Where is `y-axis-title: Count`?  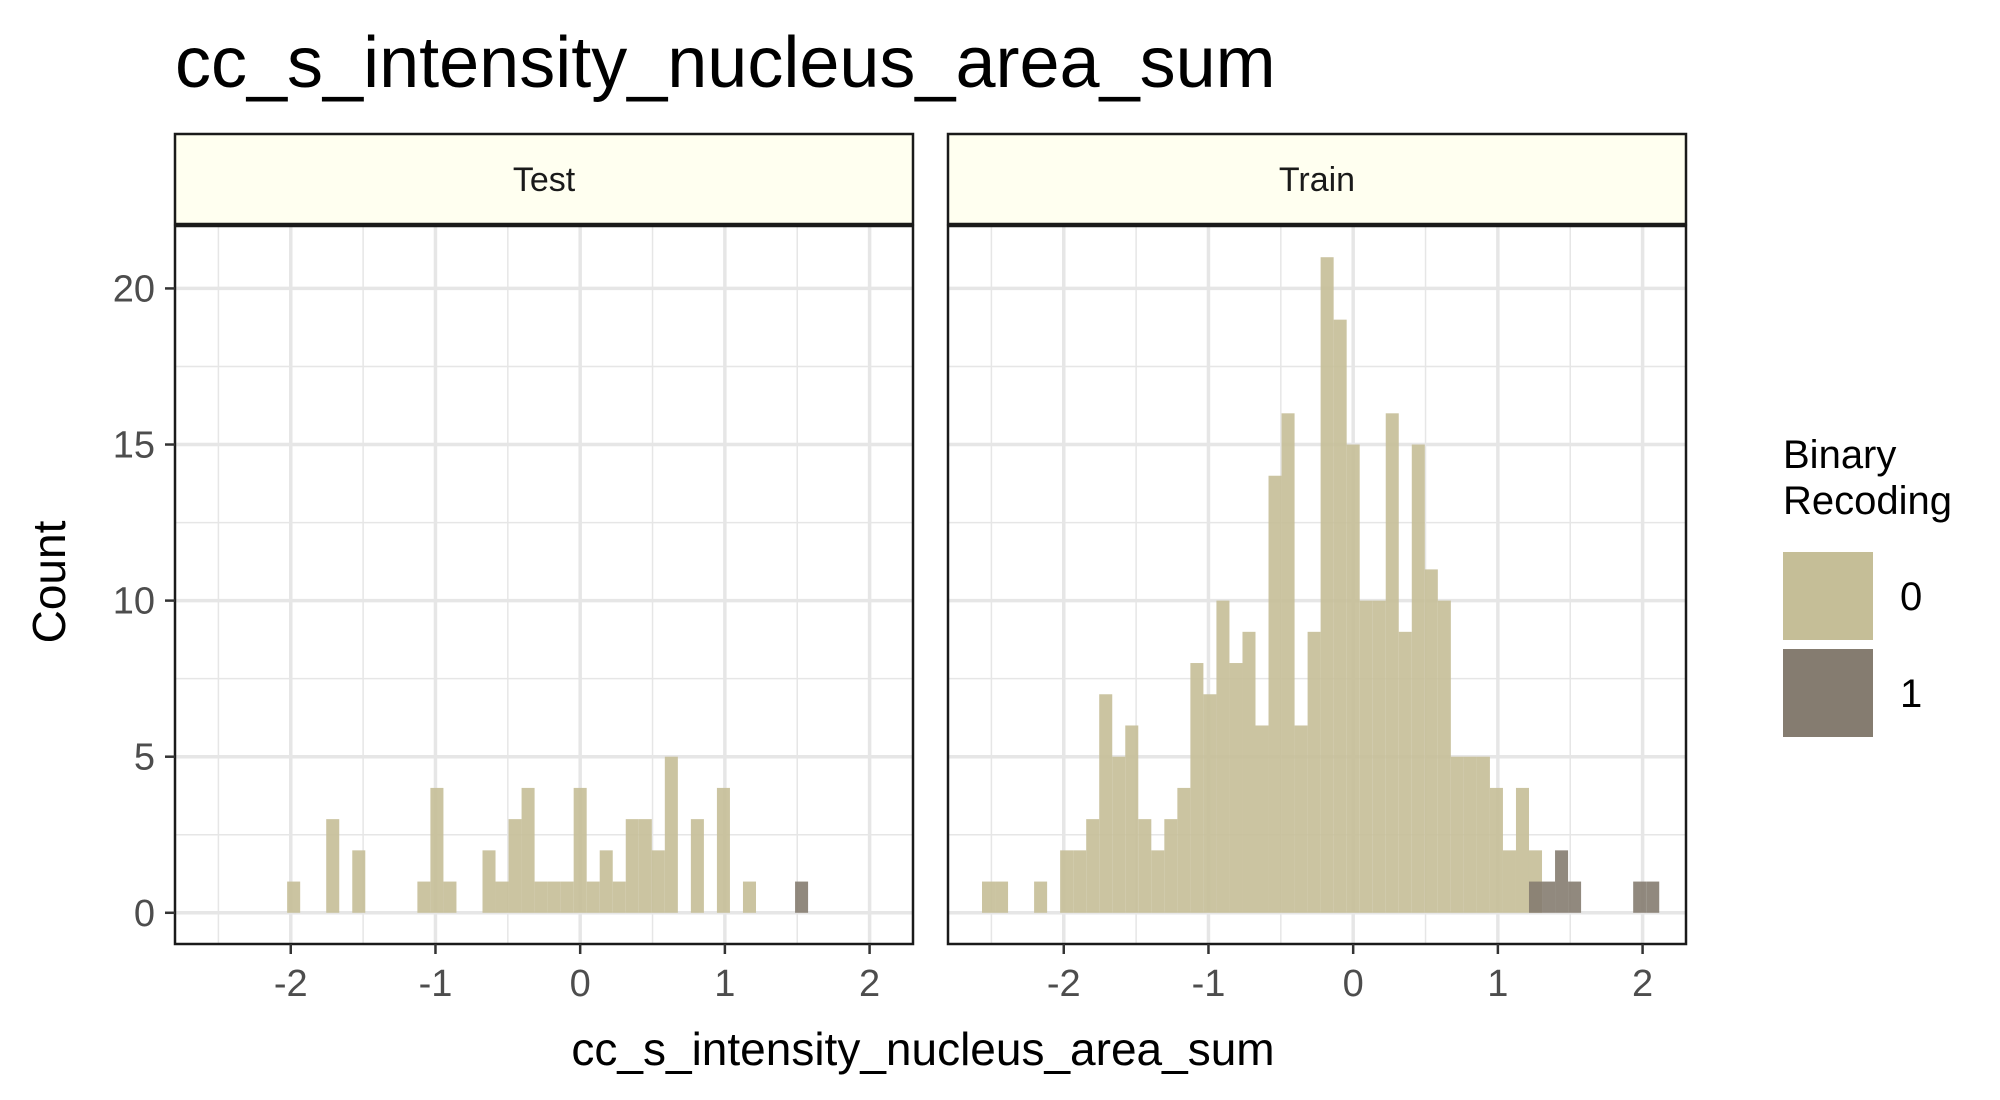 y-axis-title: Count is located at coordinates (49, 581).